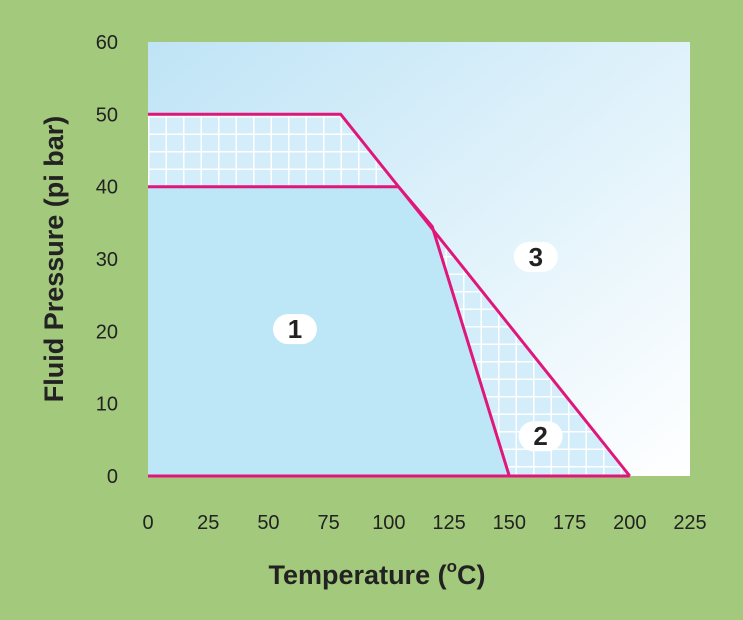  Describe the element at coordinates (268, 523) in the screenshot. I see `x-tick-label: 50` at that location.